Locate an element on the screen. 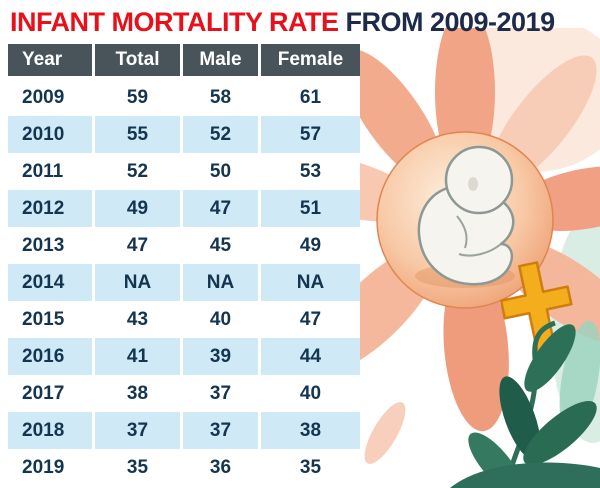 Image resolution: width=600 pixels, height=488 pixels. table-row-2017: 2017 38 37 40 is located at coordinates (184, 393).